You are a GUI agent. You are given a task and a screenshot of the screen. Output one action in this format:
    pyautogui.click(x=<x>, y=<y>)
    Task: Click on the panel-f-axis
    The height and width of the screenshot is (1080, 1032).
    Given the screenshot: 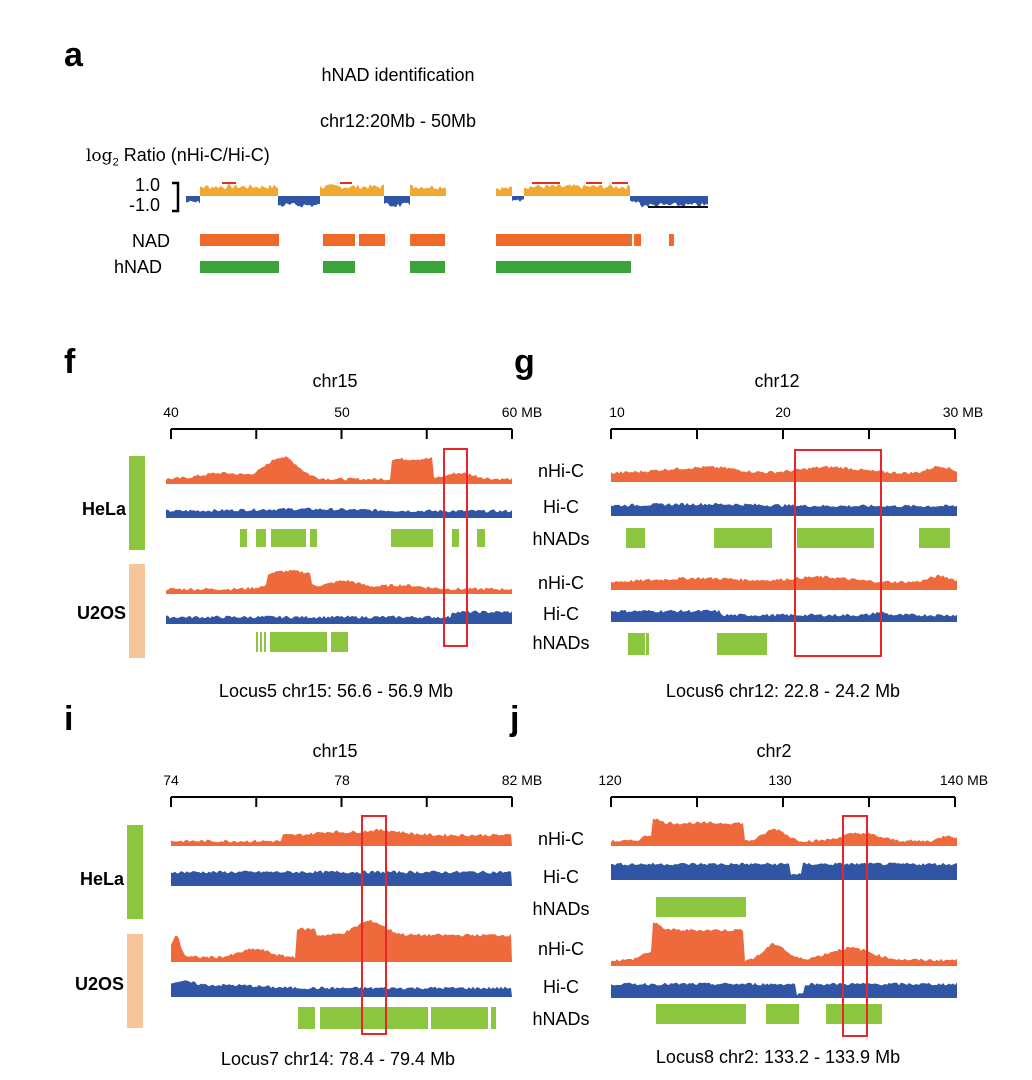 What is the action you would take?
    pyautogui.click(x=341, y=433)
    